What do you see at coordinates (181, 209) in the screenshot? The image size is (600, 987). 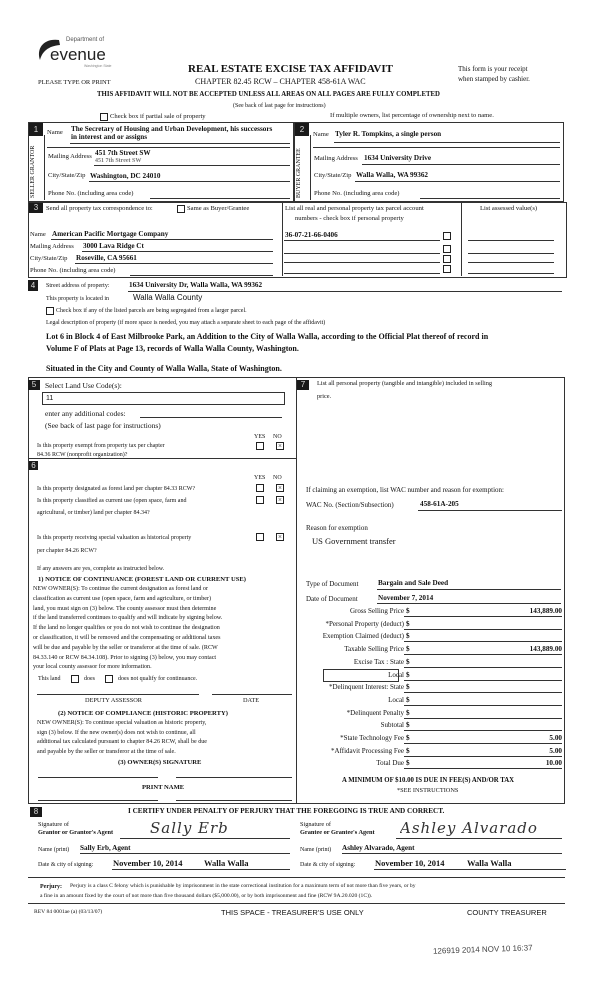 I see `same-as-buyer-checkbox` at bounding box center [181, 209].